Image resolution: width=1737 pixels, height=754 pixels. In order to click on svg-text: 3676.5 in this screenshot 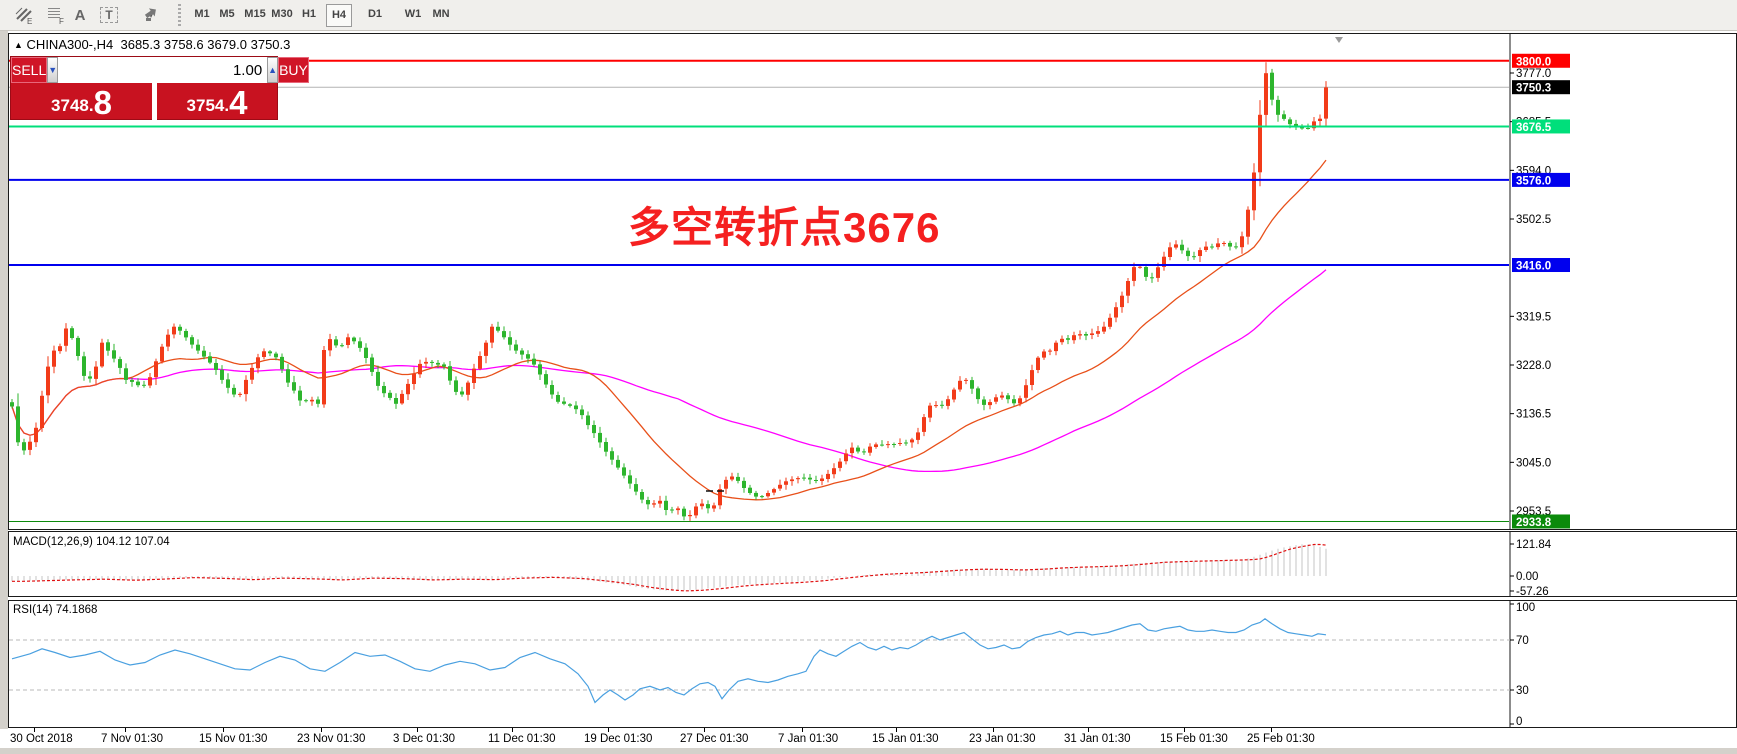, I will do `click(1534, 128)`.